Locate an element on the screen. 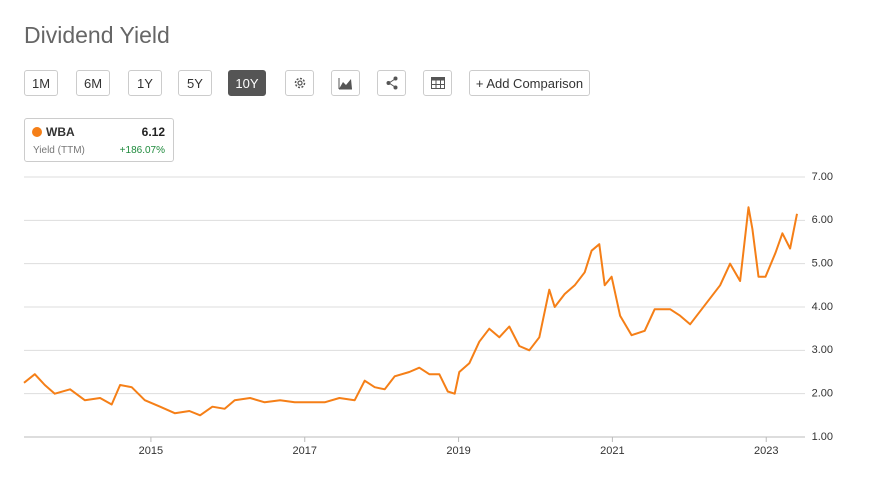 This screenshot has width=892, height=491. gear-icon is located at coordinates (299, 83).